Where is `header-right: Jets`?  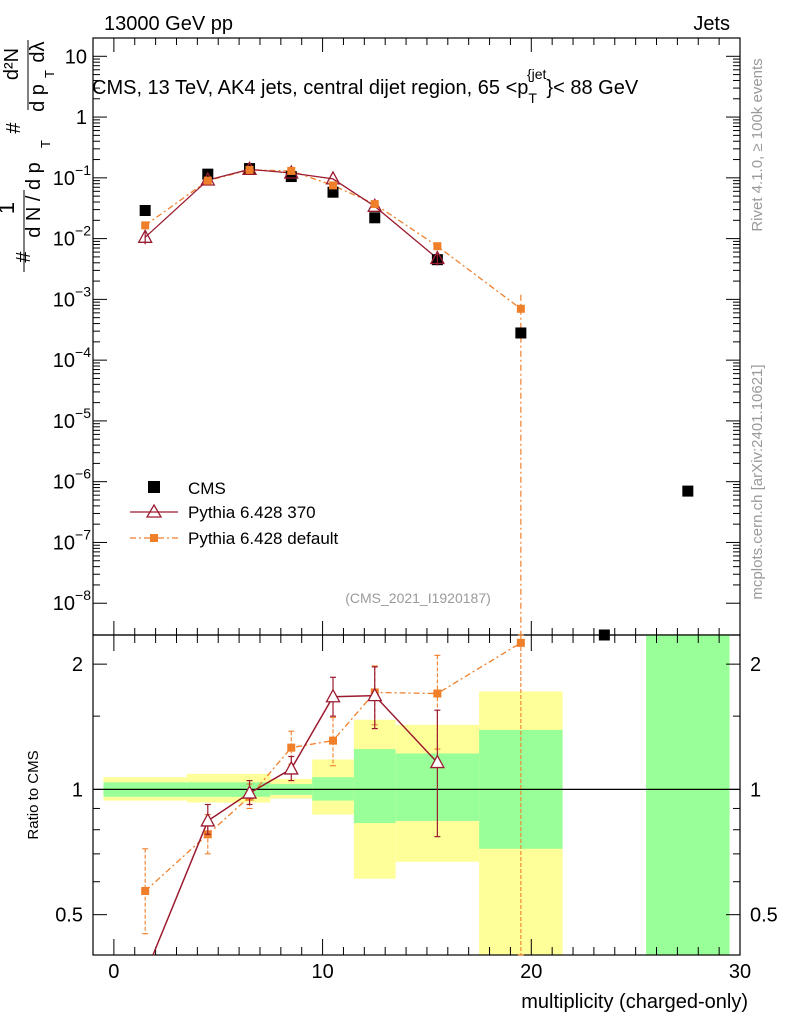
header-right: Jets is located at coordinates (711, 24).